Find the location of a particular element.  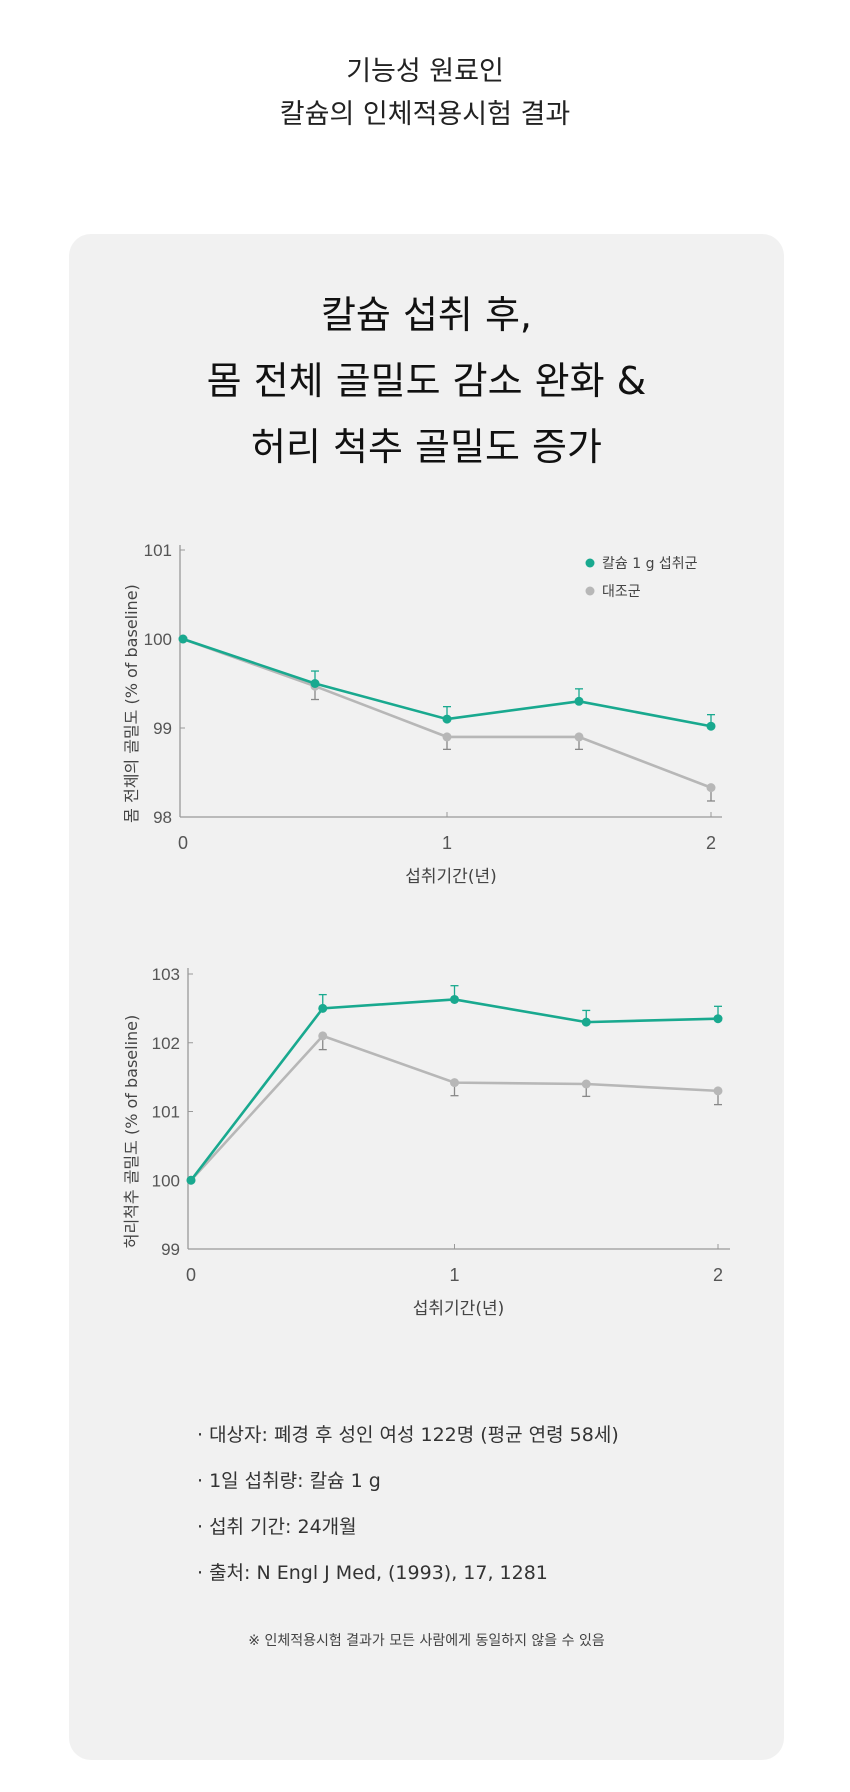

legend-label: 대조군 is located at coordinates (621, 592).